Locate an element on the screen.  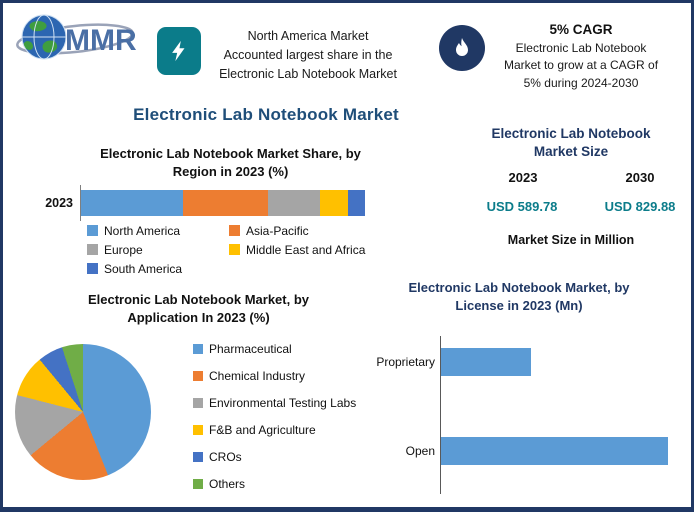
region-bar-category: 2023 is located at coordinates (59, 203).